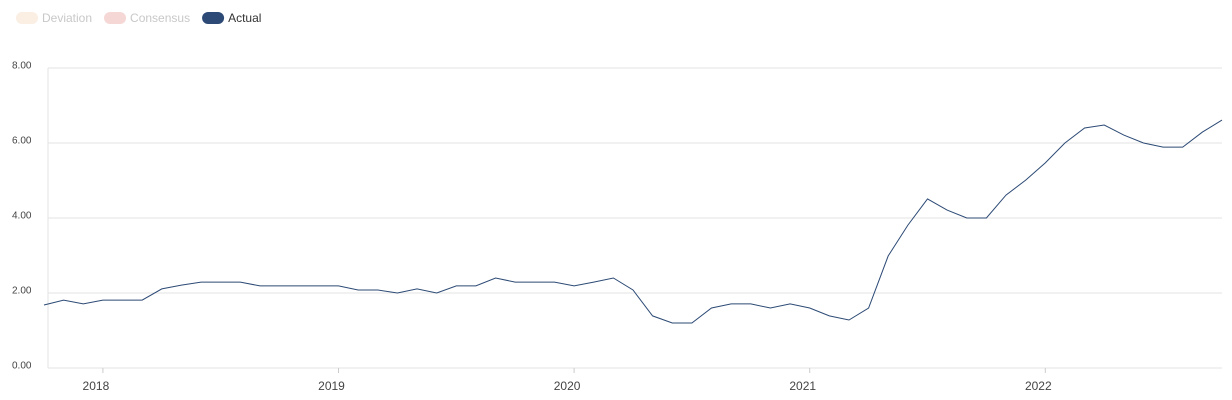  What do you see at coordinates (802, 386) in the screenshot?
I see `x-tick-label: 2021` at bounding box center [802, 386].